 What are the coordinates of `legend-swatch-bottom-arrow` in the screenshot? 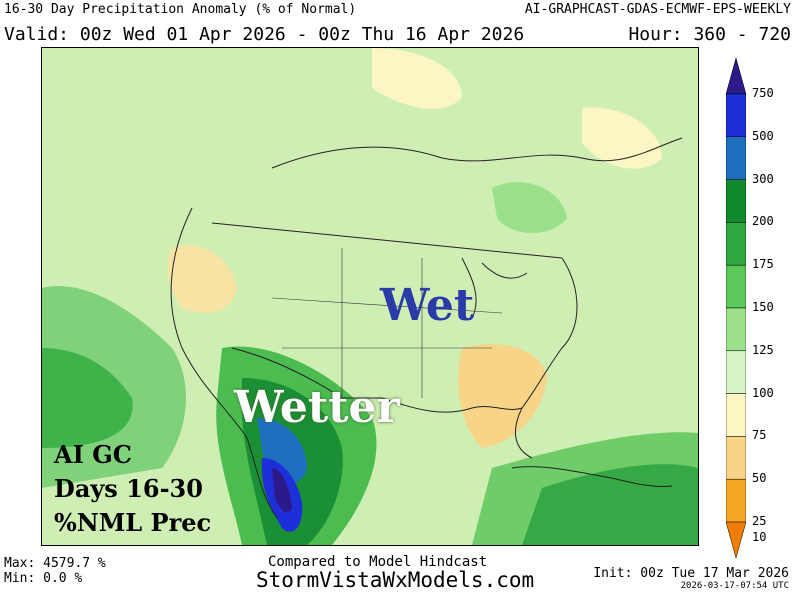 It's located at (736, 539).